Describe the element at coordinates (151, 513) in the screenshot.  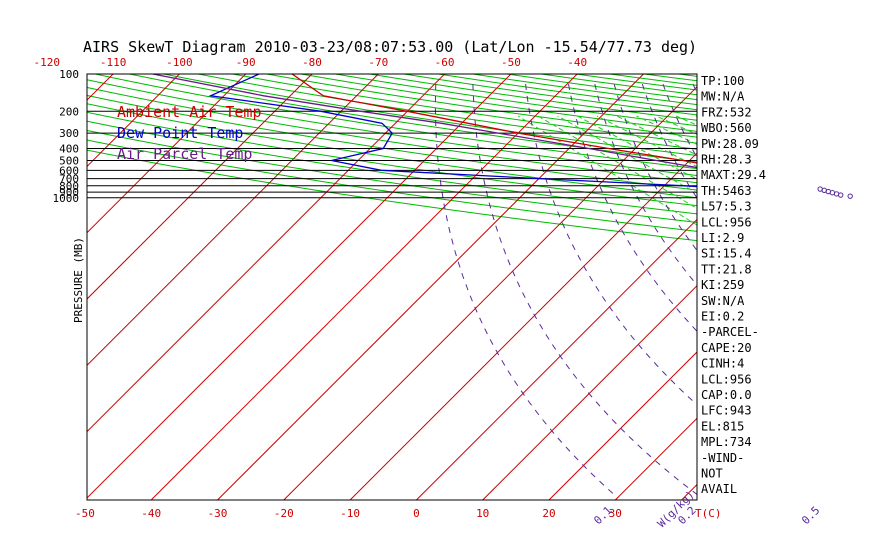
I see `bottom-temp-tick-label: -40` at that location.